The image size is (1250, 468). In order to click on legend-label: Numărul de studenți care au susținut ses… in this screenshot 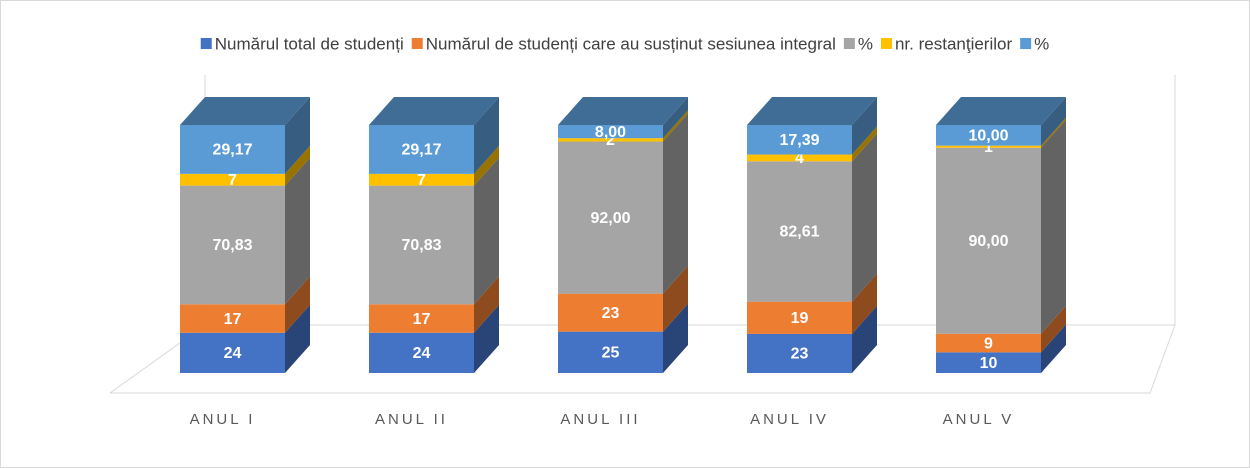, I will do `click(631, 43)`.